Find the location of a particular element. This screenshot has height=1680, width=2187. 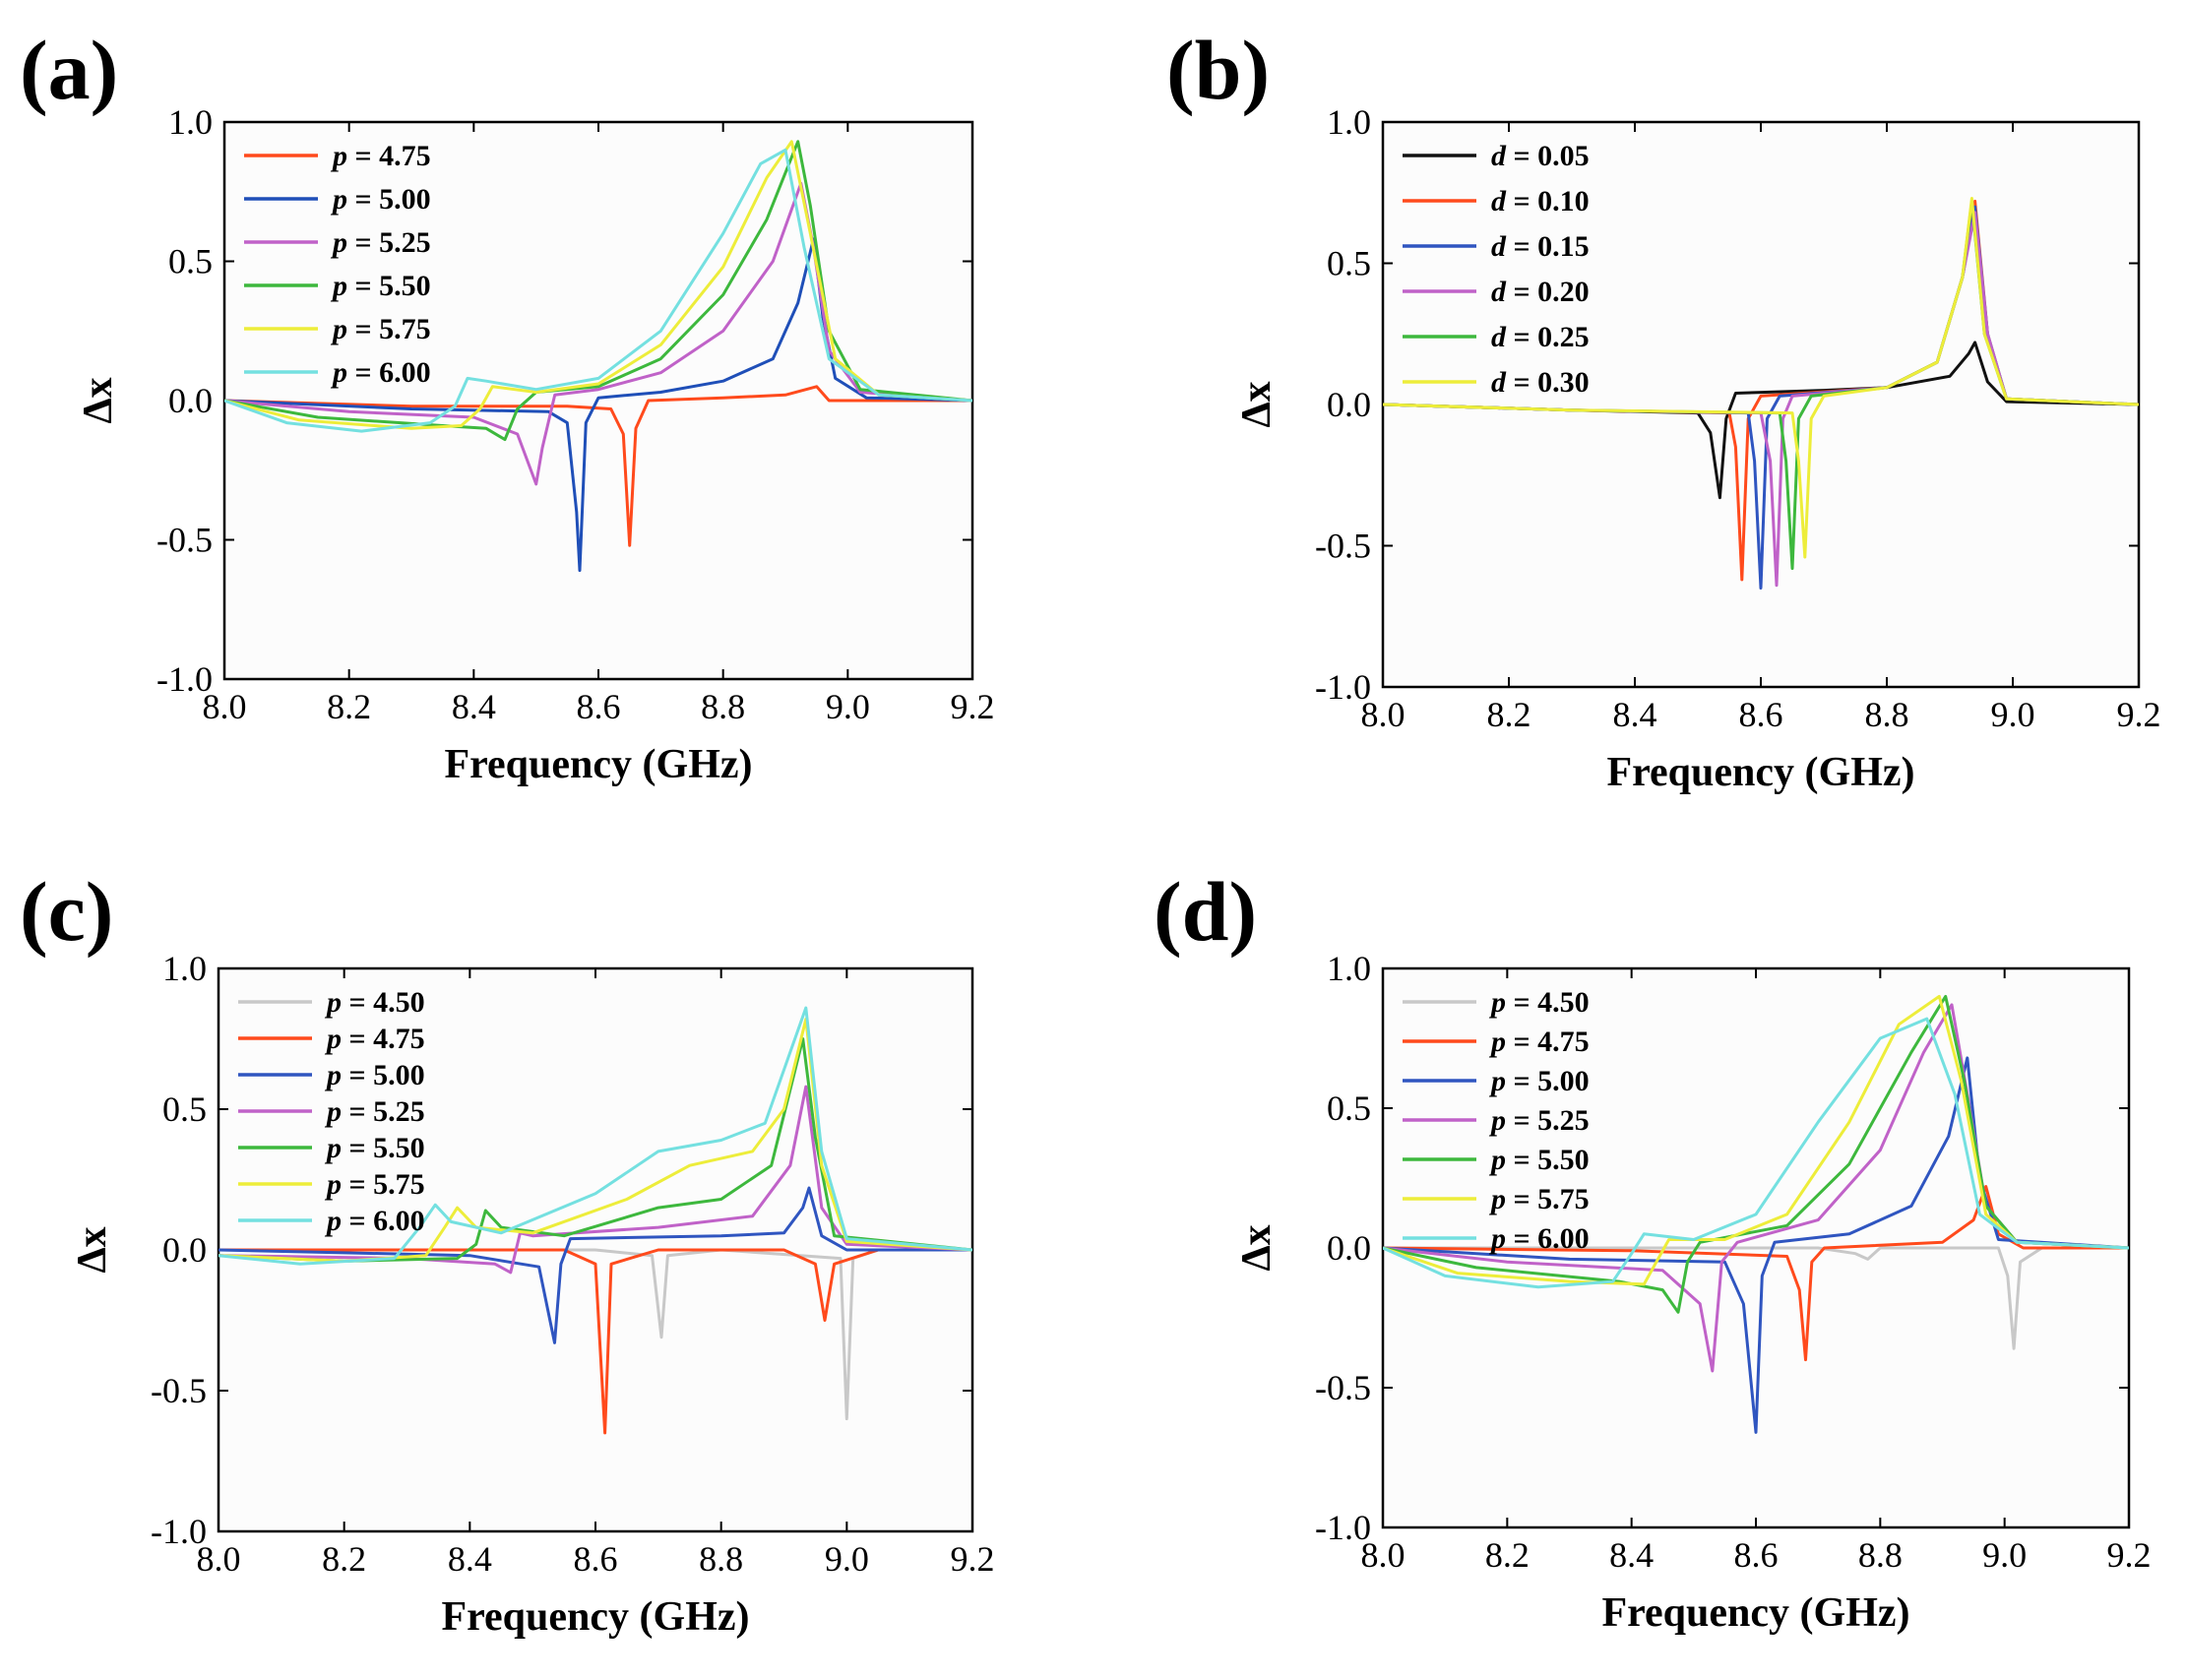

legend-value: 0.20 is located at coordinates (1563, 292).